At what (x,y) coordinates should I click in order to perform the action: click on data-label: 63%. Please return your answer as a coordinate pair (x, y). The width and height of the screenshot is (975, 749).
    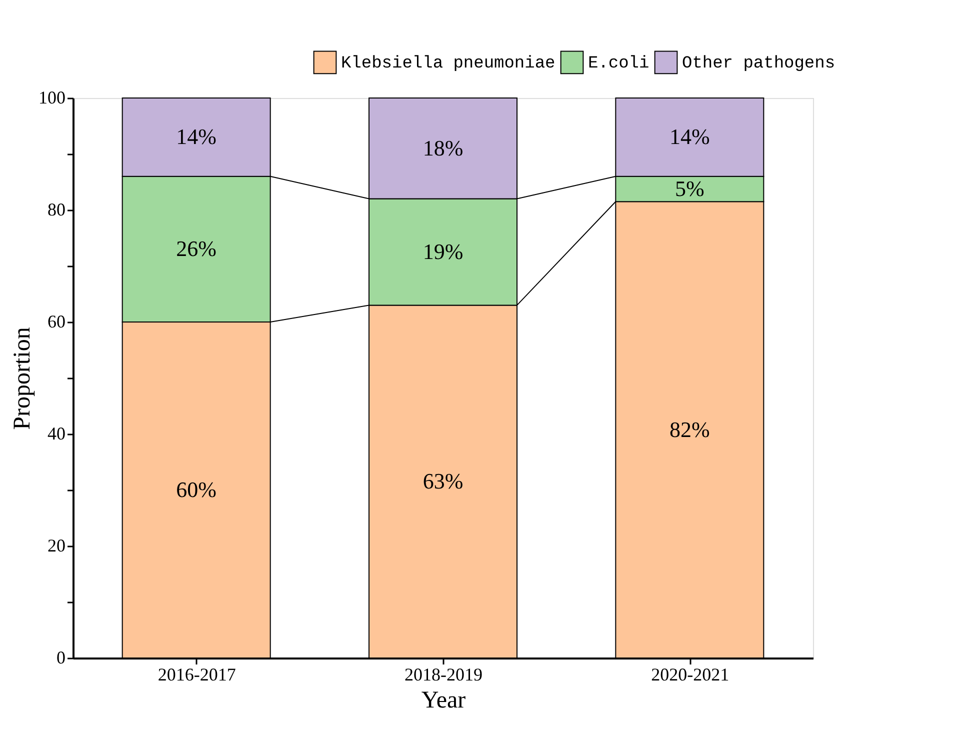
    Looking at the image, I should click on (443, 481).